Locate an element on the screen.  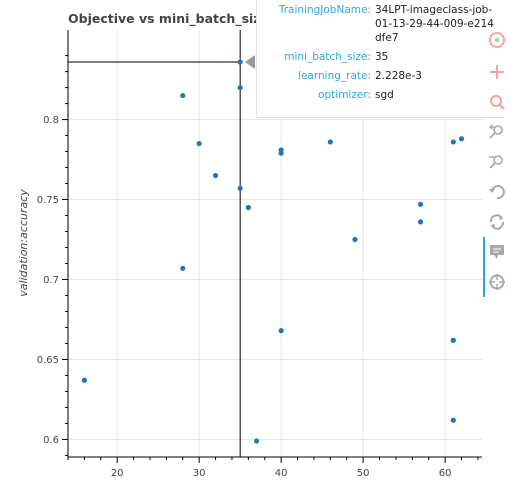
x-tick-label: 20 is located at coordinates (117, 473).